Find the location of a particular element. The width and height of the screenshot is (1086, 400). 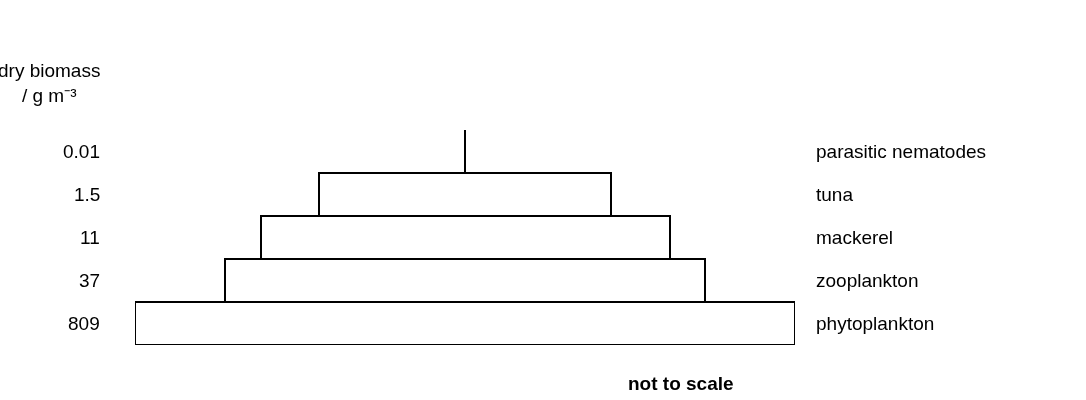

category-label: zooplankton is located at coordinates (867, 281).